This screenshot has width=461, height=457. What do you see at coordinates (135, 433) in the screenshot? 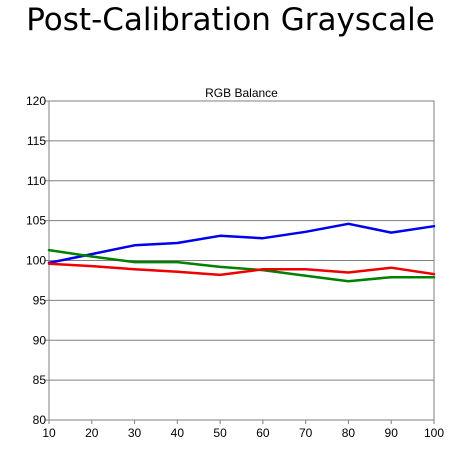
I see `x-tick-label: 30` at bounding box center [135, 433].